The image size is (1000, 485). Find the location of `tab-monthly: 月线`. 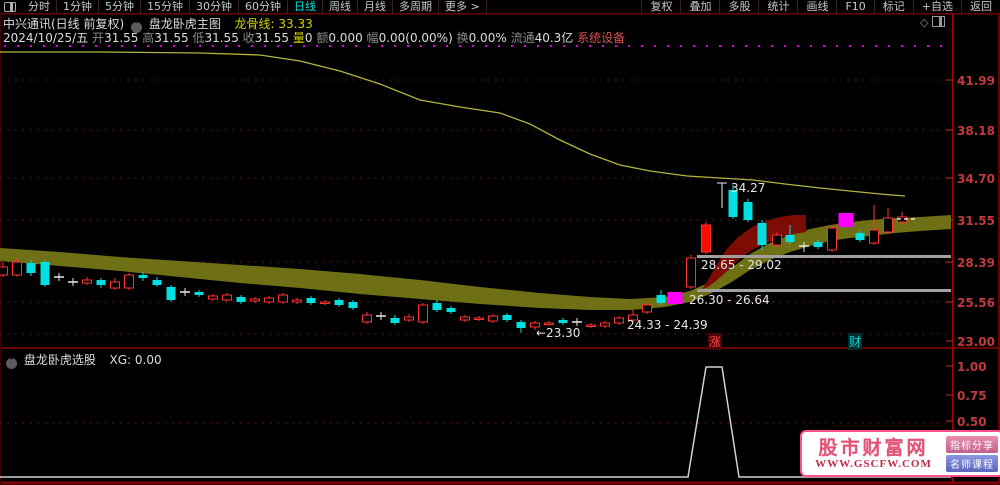

tab-monthly: 月线 is located at coordinates (375, 6).